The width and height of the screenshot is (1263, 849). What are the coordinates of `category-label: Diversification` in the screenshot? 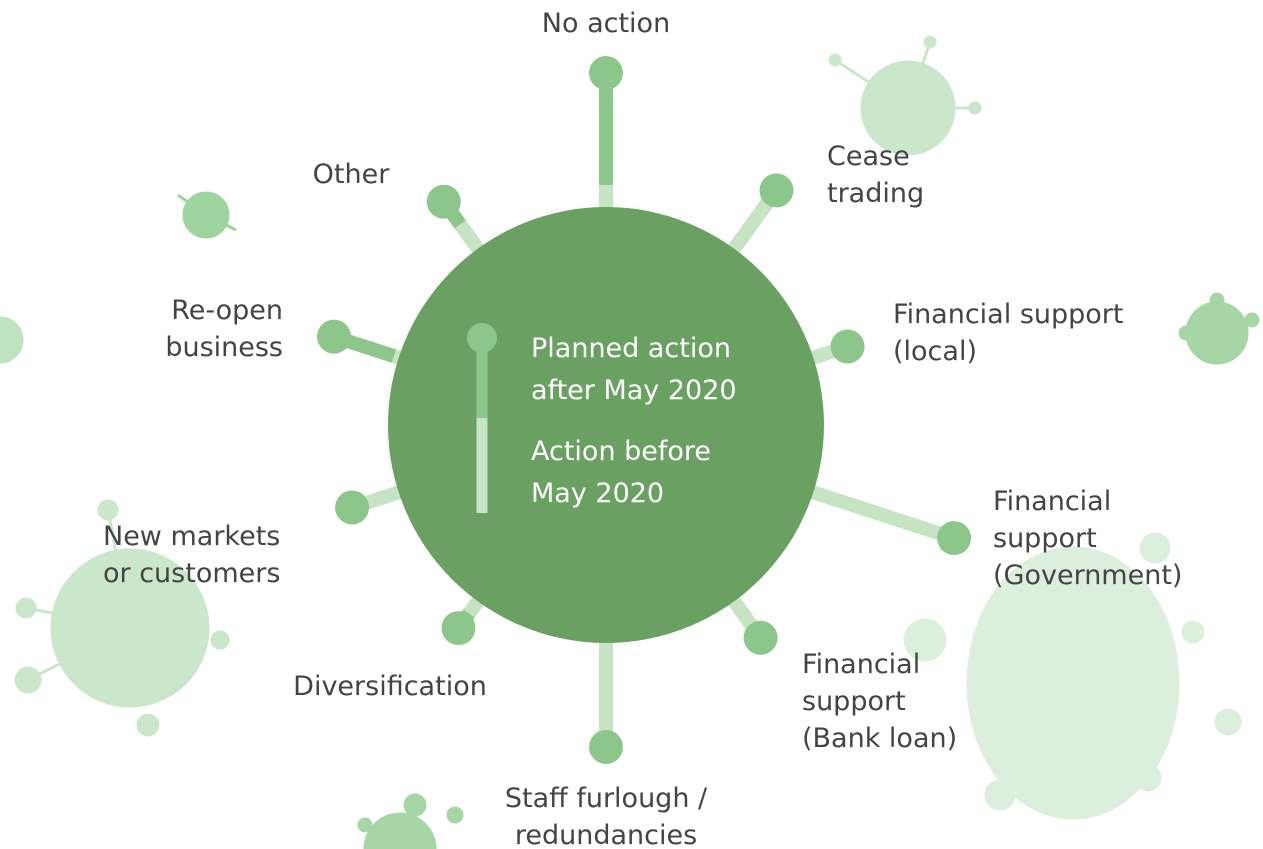 It's located at (390, 686).